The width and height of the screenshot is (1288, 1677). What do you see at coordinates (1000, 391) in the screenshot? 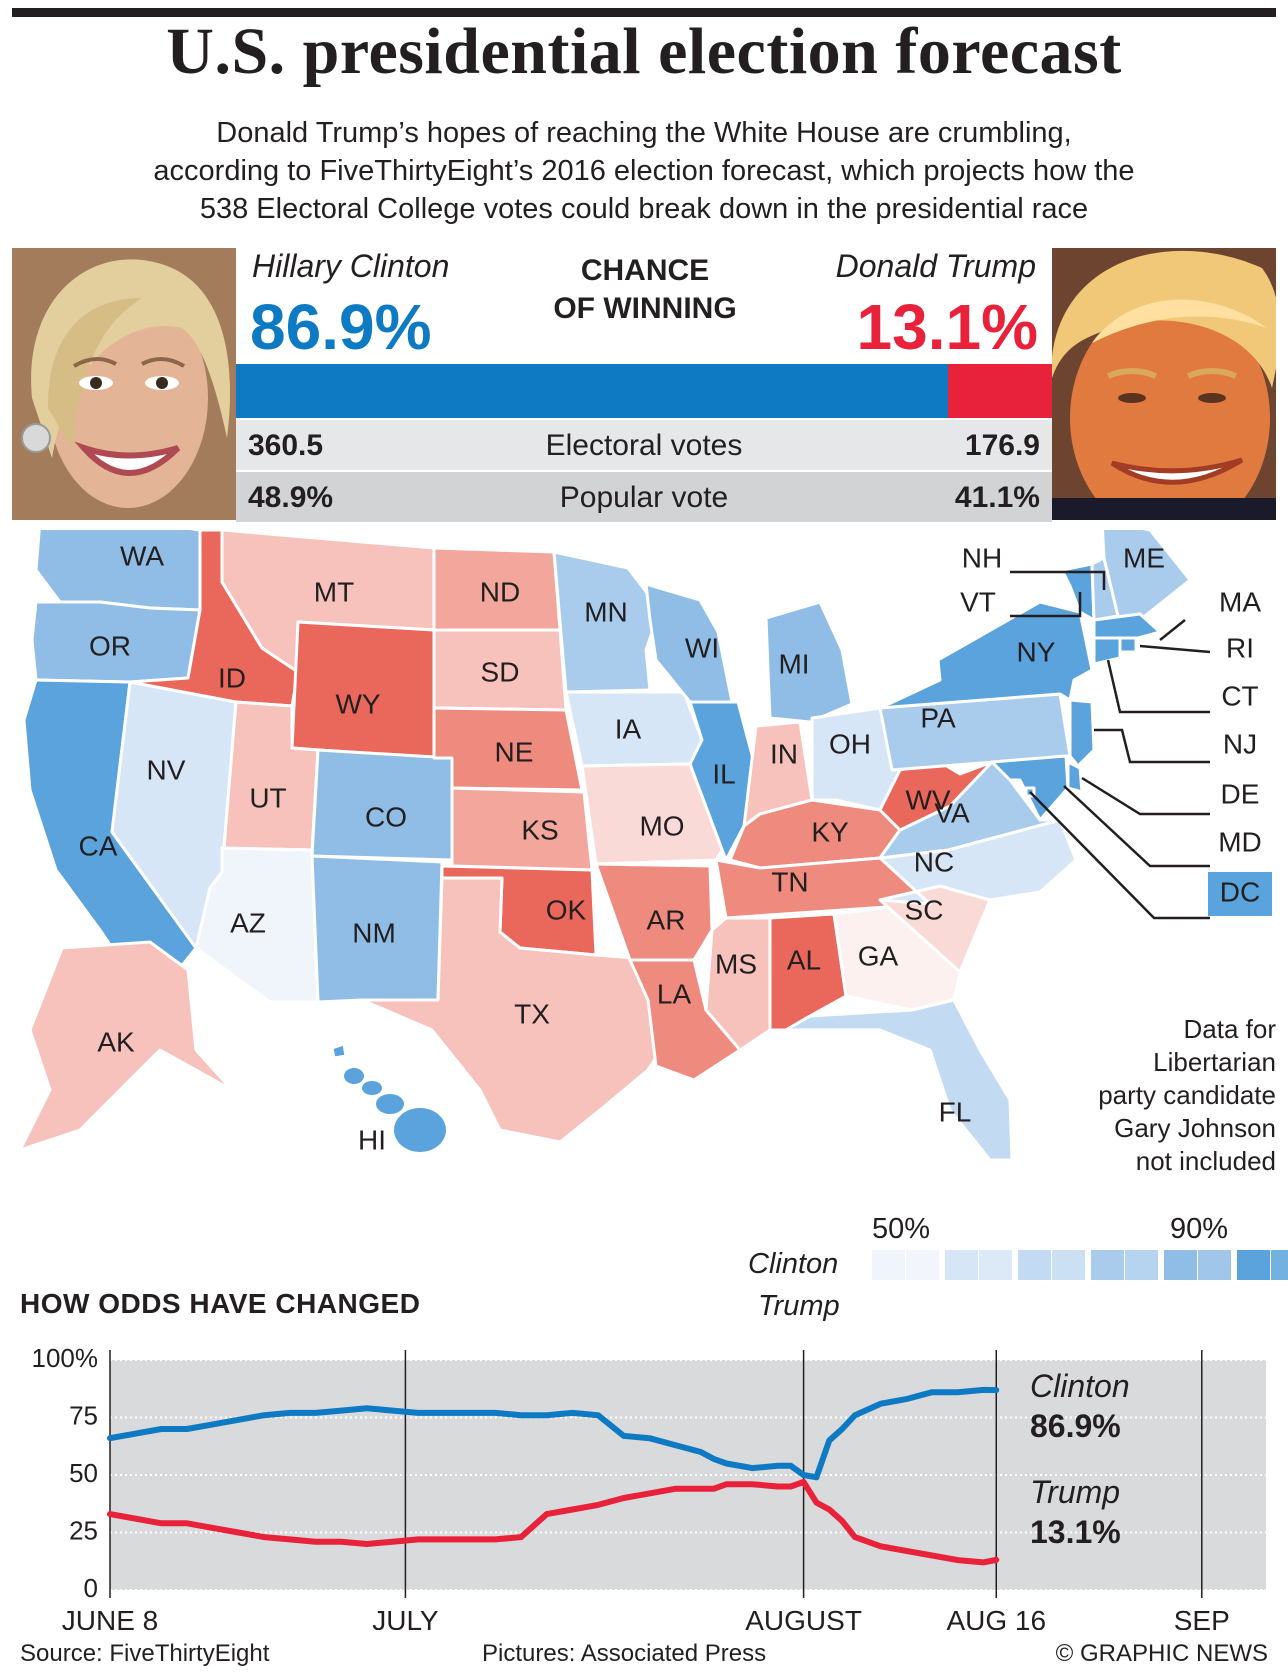
I see `trump-chance-bar` at bounding box center [1000, 391].